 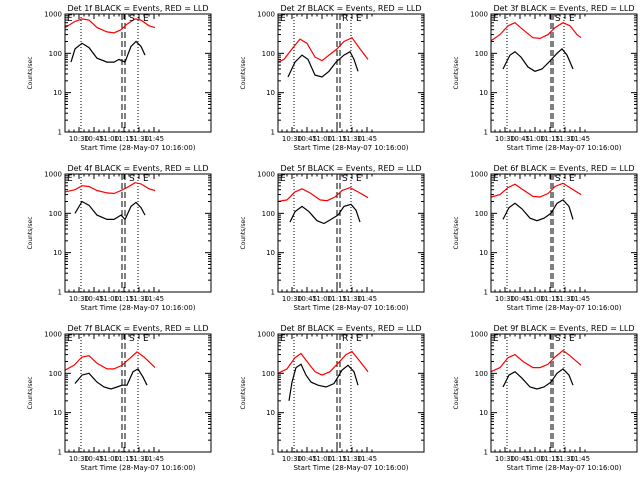 What do you see at coordinates (137, 328) in the screenshot?
I see `panel-title: Det 7f BLACK = Events, RED = LLD` at bounding box center [137, 328].